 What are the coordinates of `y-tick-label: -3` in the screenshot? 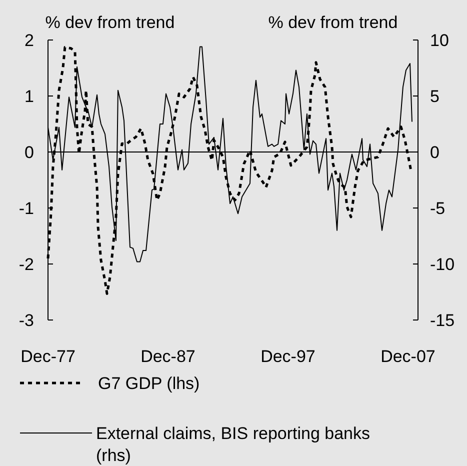 It's located at (26, 320).